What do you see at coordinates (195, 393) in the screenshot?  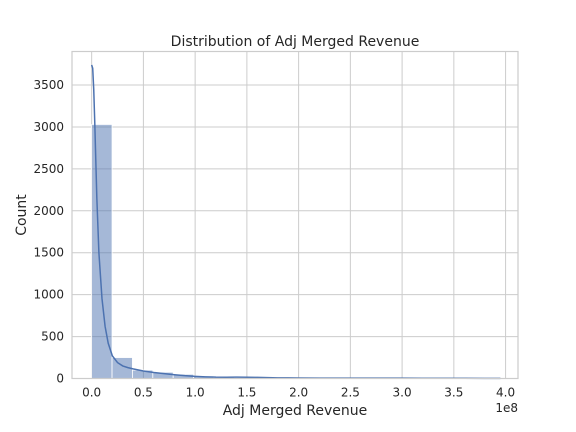 I see `x-tick-label: 1.0` at bounding box center [195, 393].